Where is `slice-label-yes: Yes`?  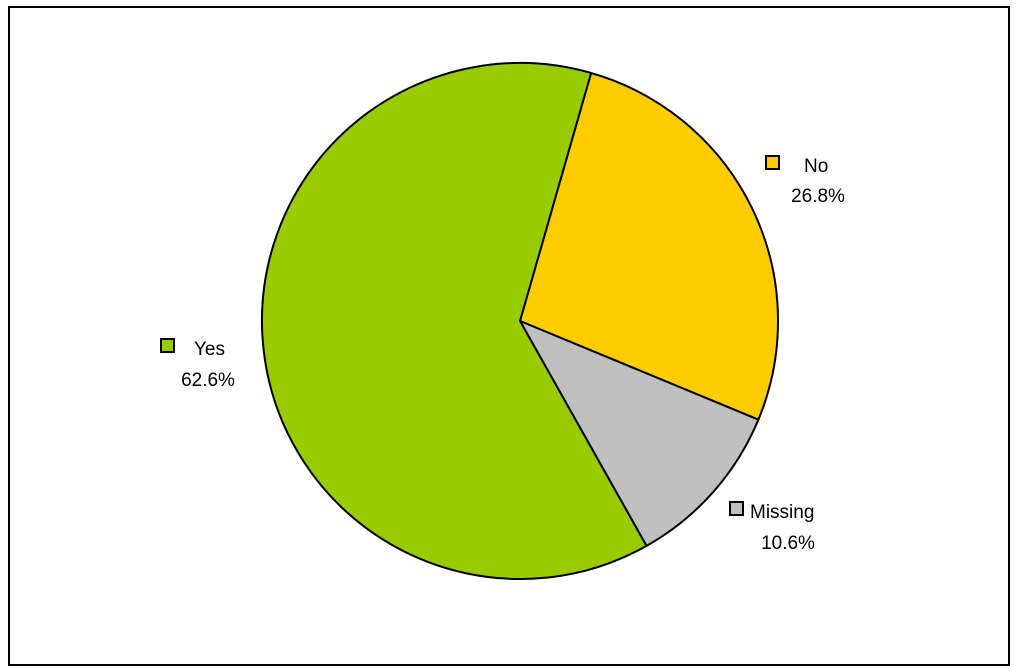 slice-label-yes: Yes is located at coordinates (209, 349).